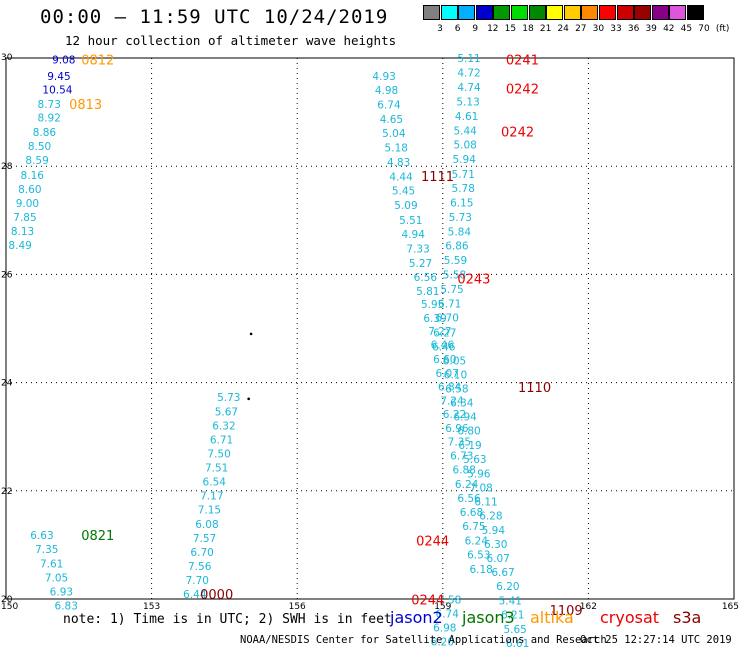 The height and width of the screenshot is (650, 740). What do you see at coordinates (7, 600) in the screenshot?
I see `y-tick-label: 20` at bounding box center [7, 600].